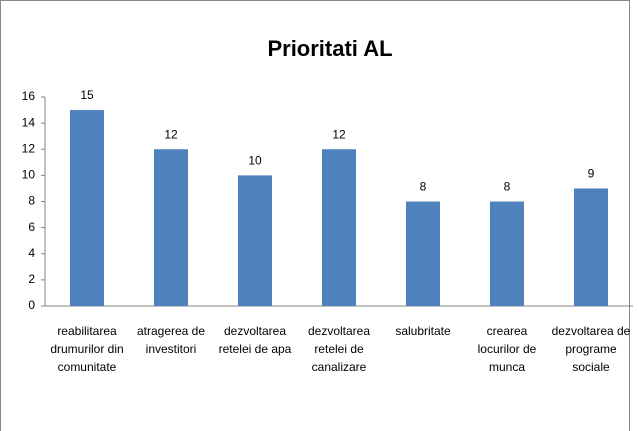 The width and height of the screenshot is (639, 431). What do you see at coordinates (29, 122) in the screenshot?
I see `y-tick-label: 14` at bounding box center [29, 122].